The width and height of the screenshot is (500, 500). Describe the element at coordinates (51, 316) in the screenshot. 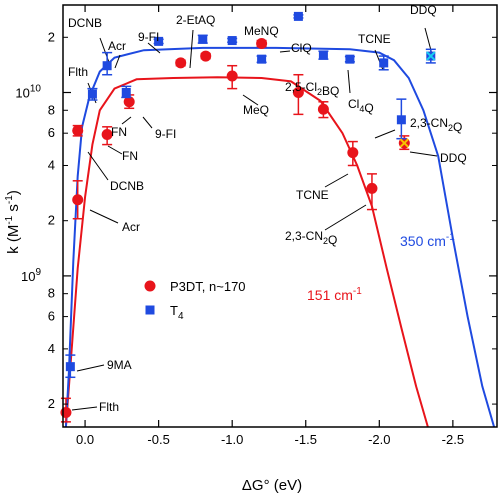

I see `y-minor-tick-label-2: 6` at that location.